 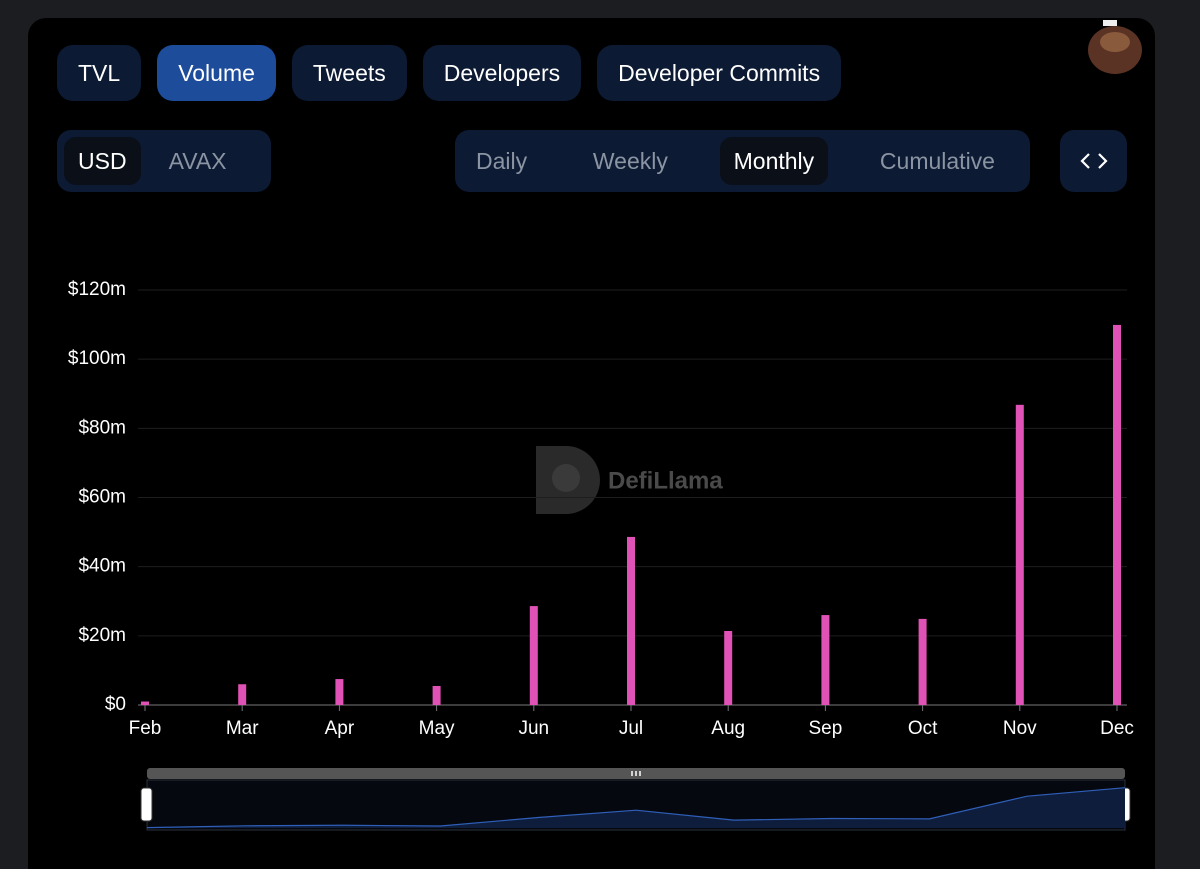 I want to click on period-option: Weekly, so click(x=630, y=160).